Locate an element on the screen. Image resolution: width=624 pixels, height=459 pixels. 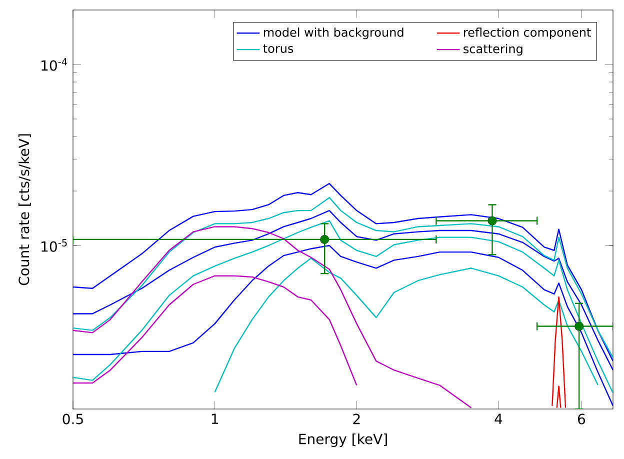
x-tick-label: 0.5 is located at coordinates (72, 419).